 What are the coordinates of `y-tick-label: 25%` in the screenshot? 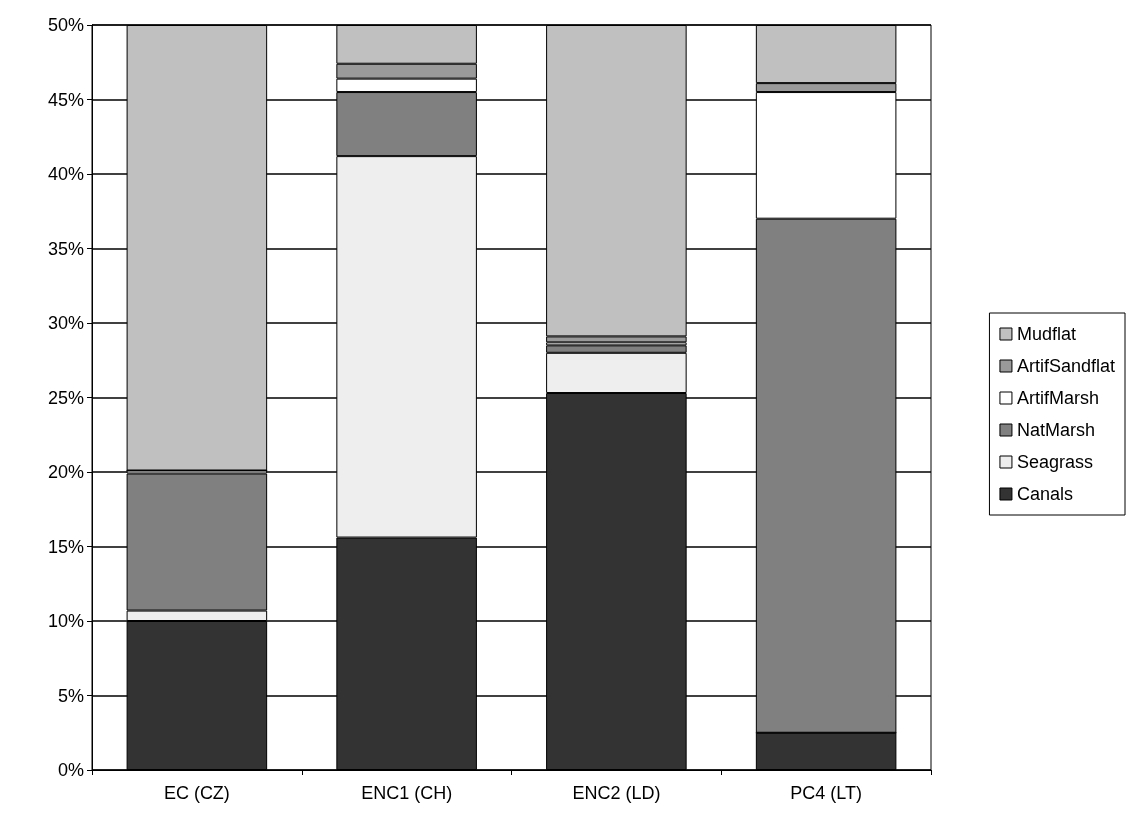 It's located at (65, 397).